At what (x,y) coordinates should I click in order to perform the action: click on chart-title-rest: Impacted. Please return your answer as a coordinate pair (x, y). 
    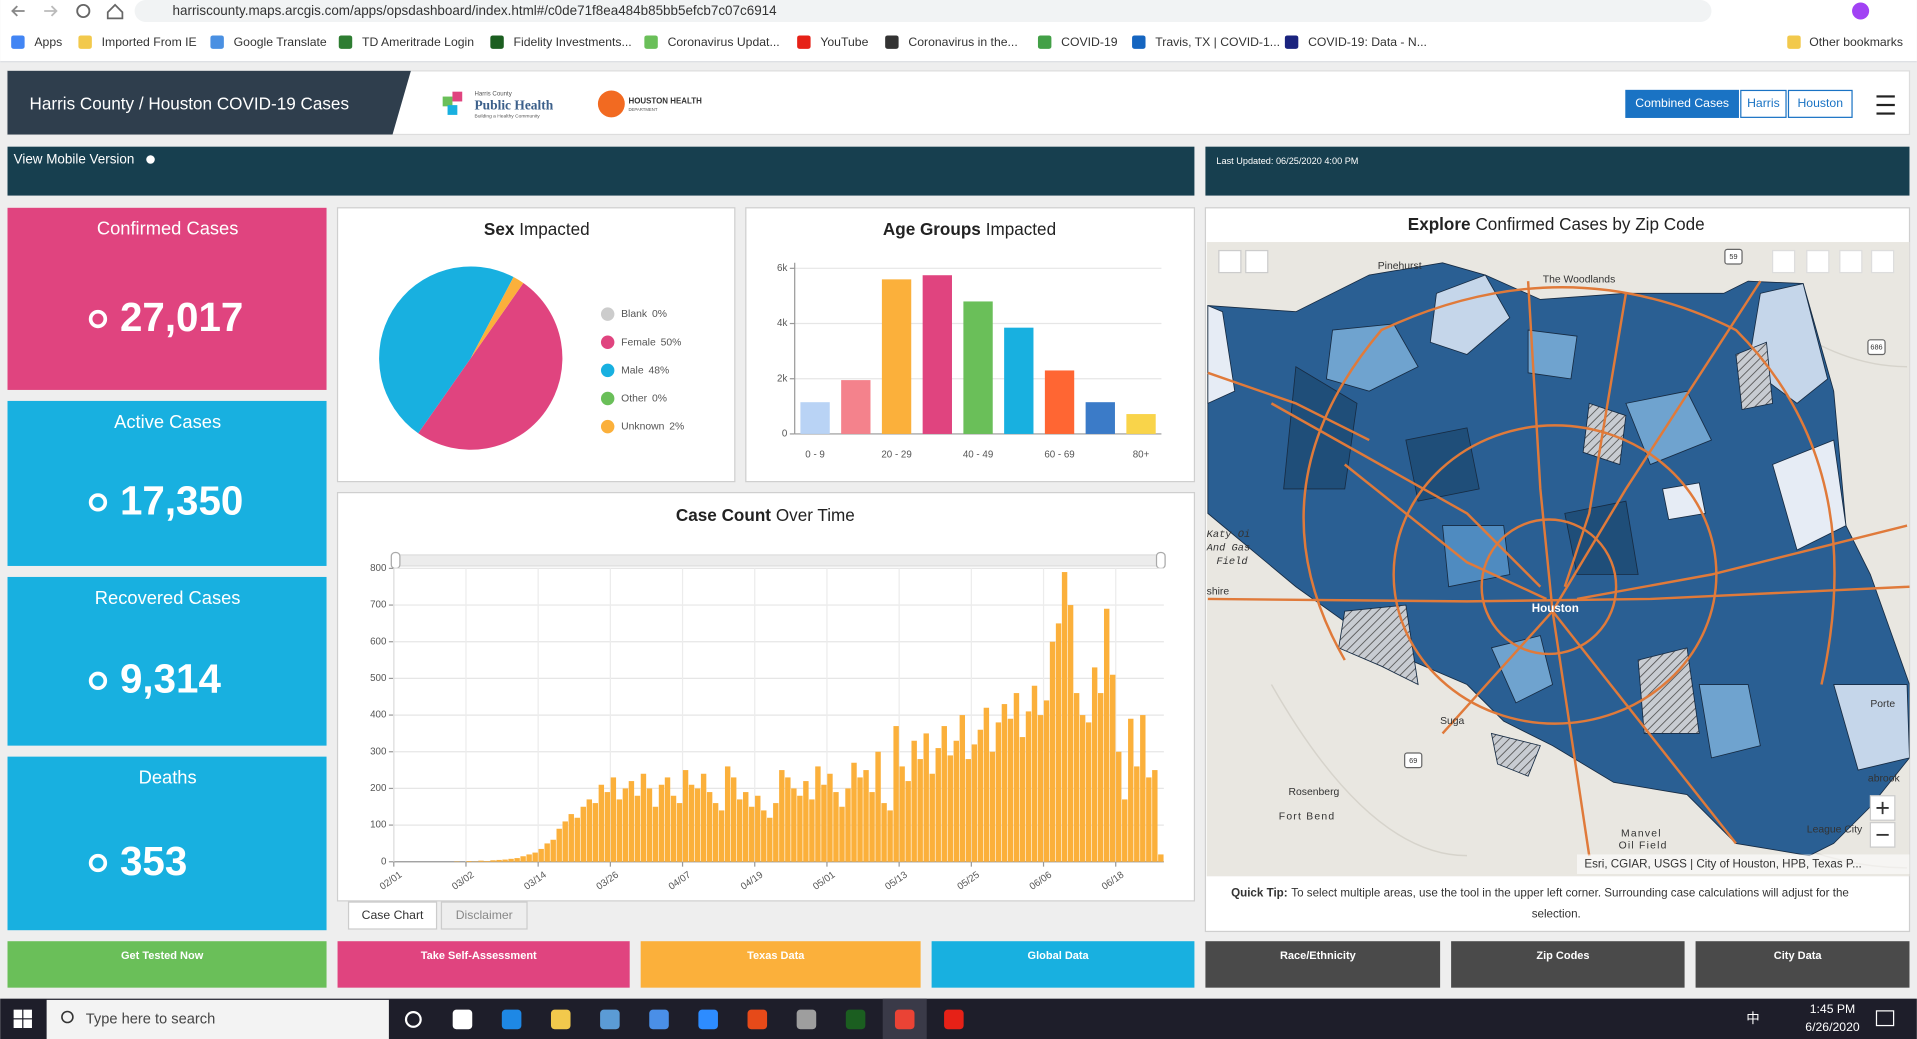
    Looking at the image, I should click on (554, 228).